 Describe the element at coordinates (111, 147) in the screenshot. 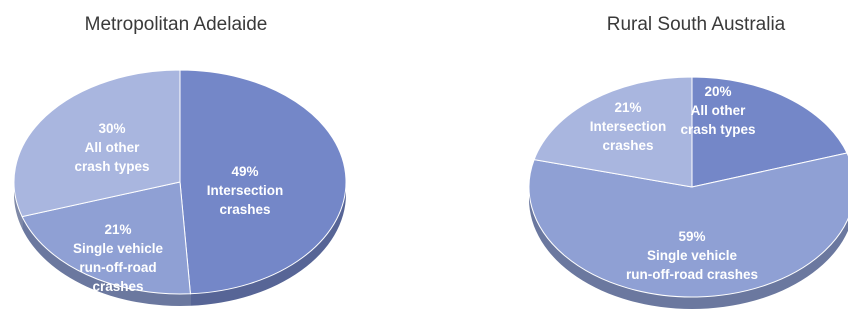

I see `slice-label: 30% All other crash types` at that location.